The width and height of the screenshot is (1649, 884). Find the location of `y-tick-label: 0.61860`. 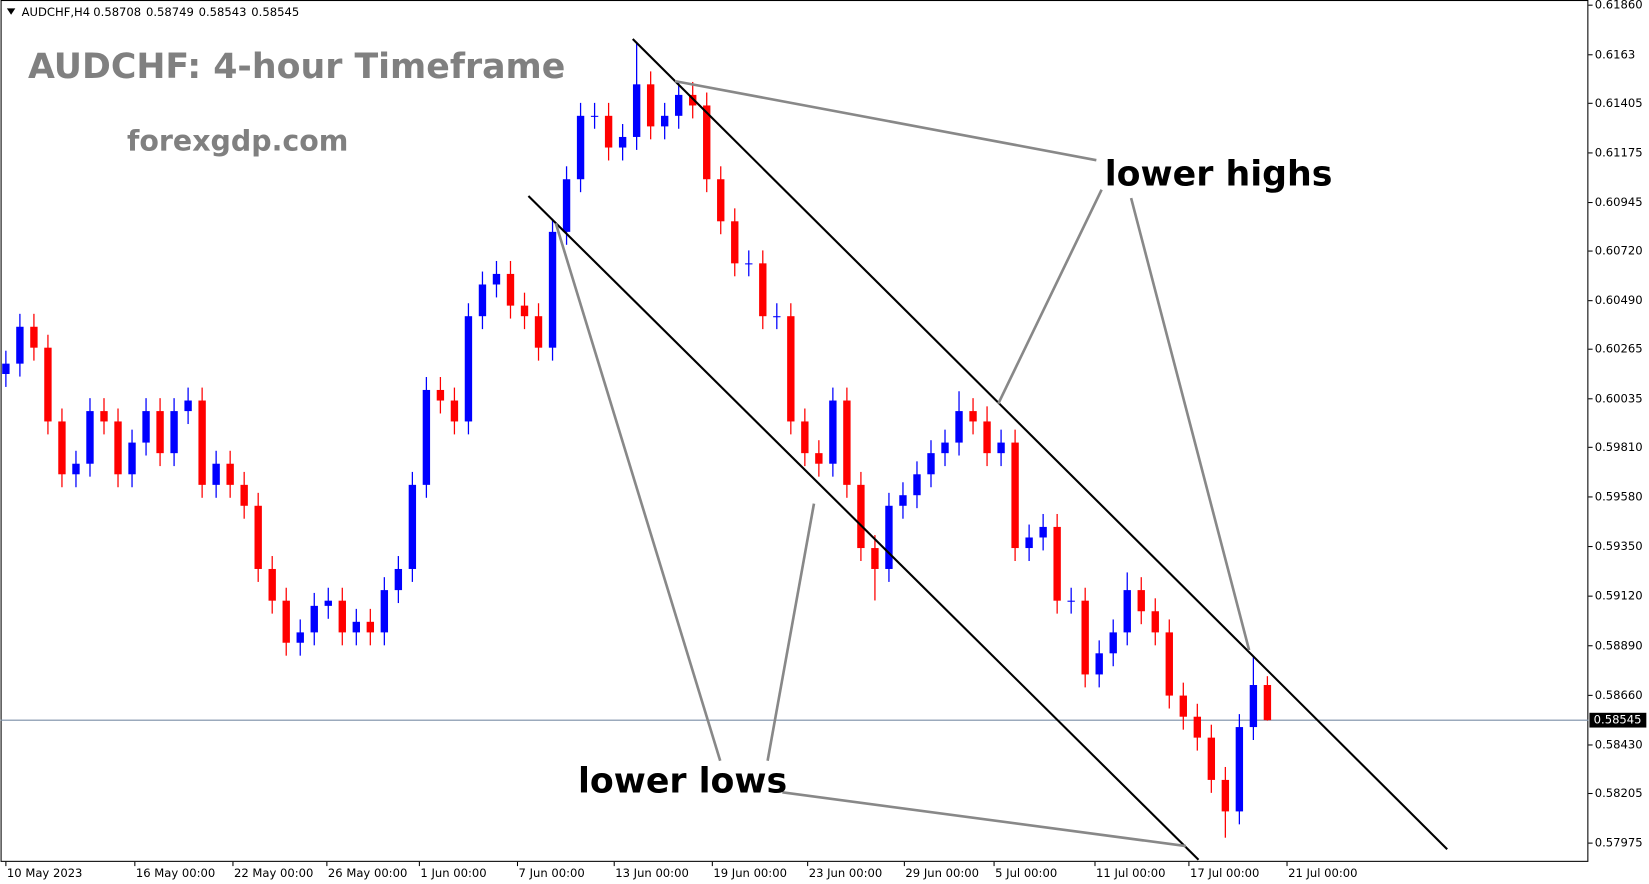

y-tick-label: 0.61860 is located at coordinates (1619, 6).